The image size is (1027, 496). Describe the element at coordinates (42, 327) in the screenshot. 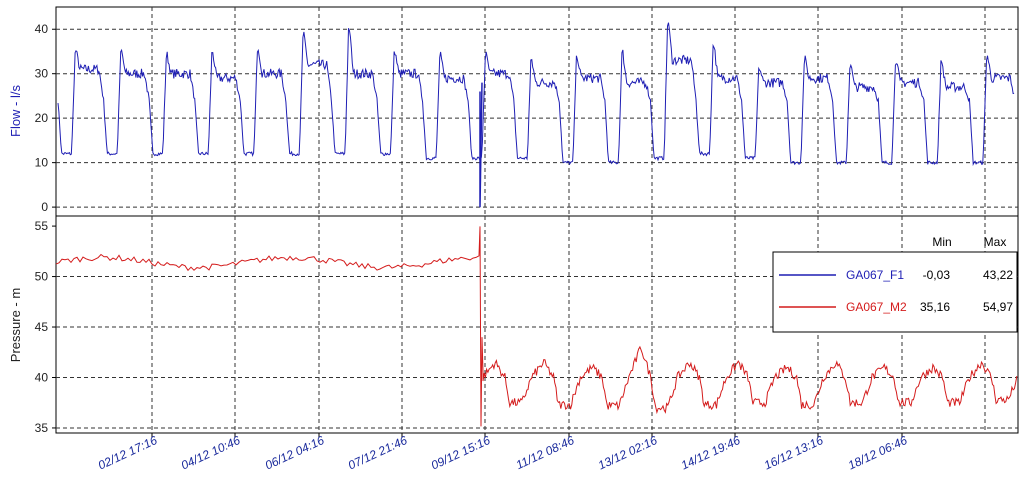

I see `pressure-ytick-label: 45` at that location.